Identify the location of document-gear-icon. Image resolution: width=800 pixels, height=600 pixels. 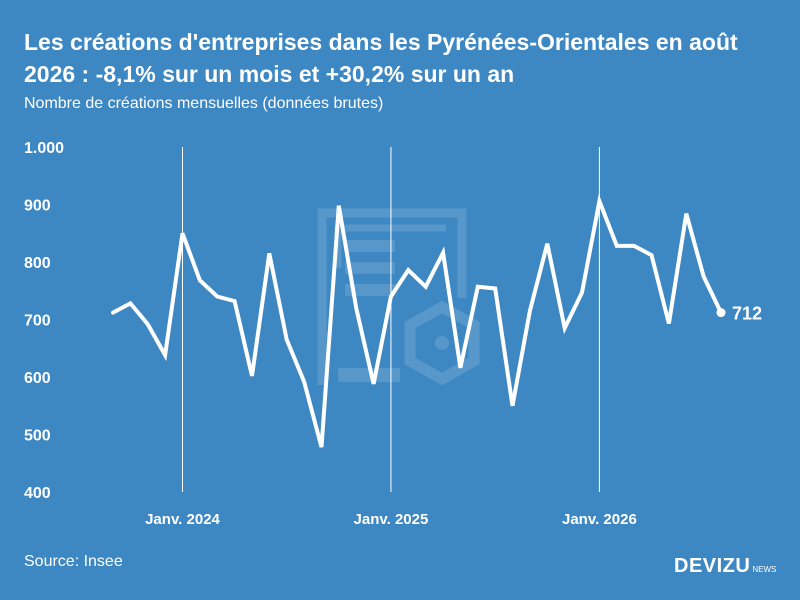
(398, 297).